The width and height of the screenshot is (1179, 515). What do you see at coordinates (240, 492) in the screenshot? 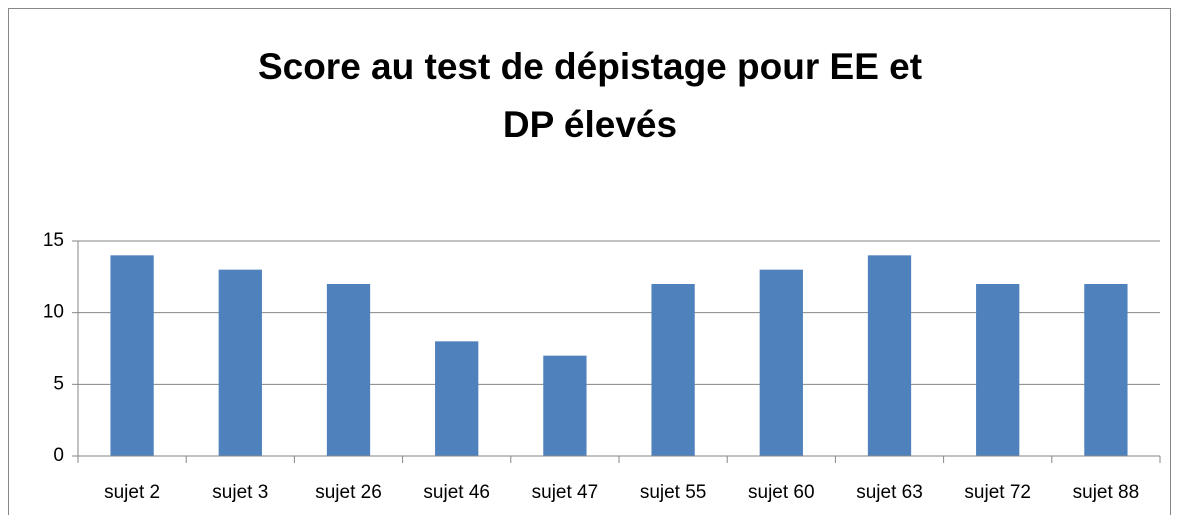
I see `x-tick-label: sujet 3` at bounding box center [240, 492].